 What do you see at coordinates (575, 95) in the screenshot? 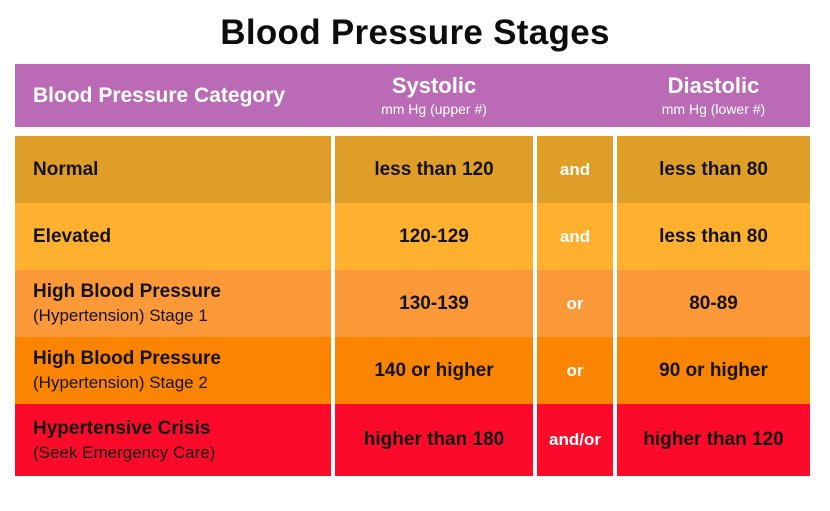
I see `header-connector-spacer` at bounding box center [575, 95].